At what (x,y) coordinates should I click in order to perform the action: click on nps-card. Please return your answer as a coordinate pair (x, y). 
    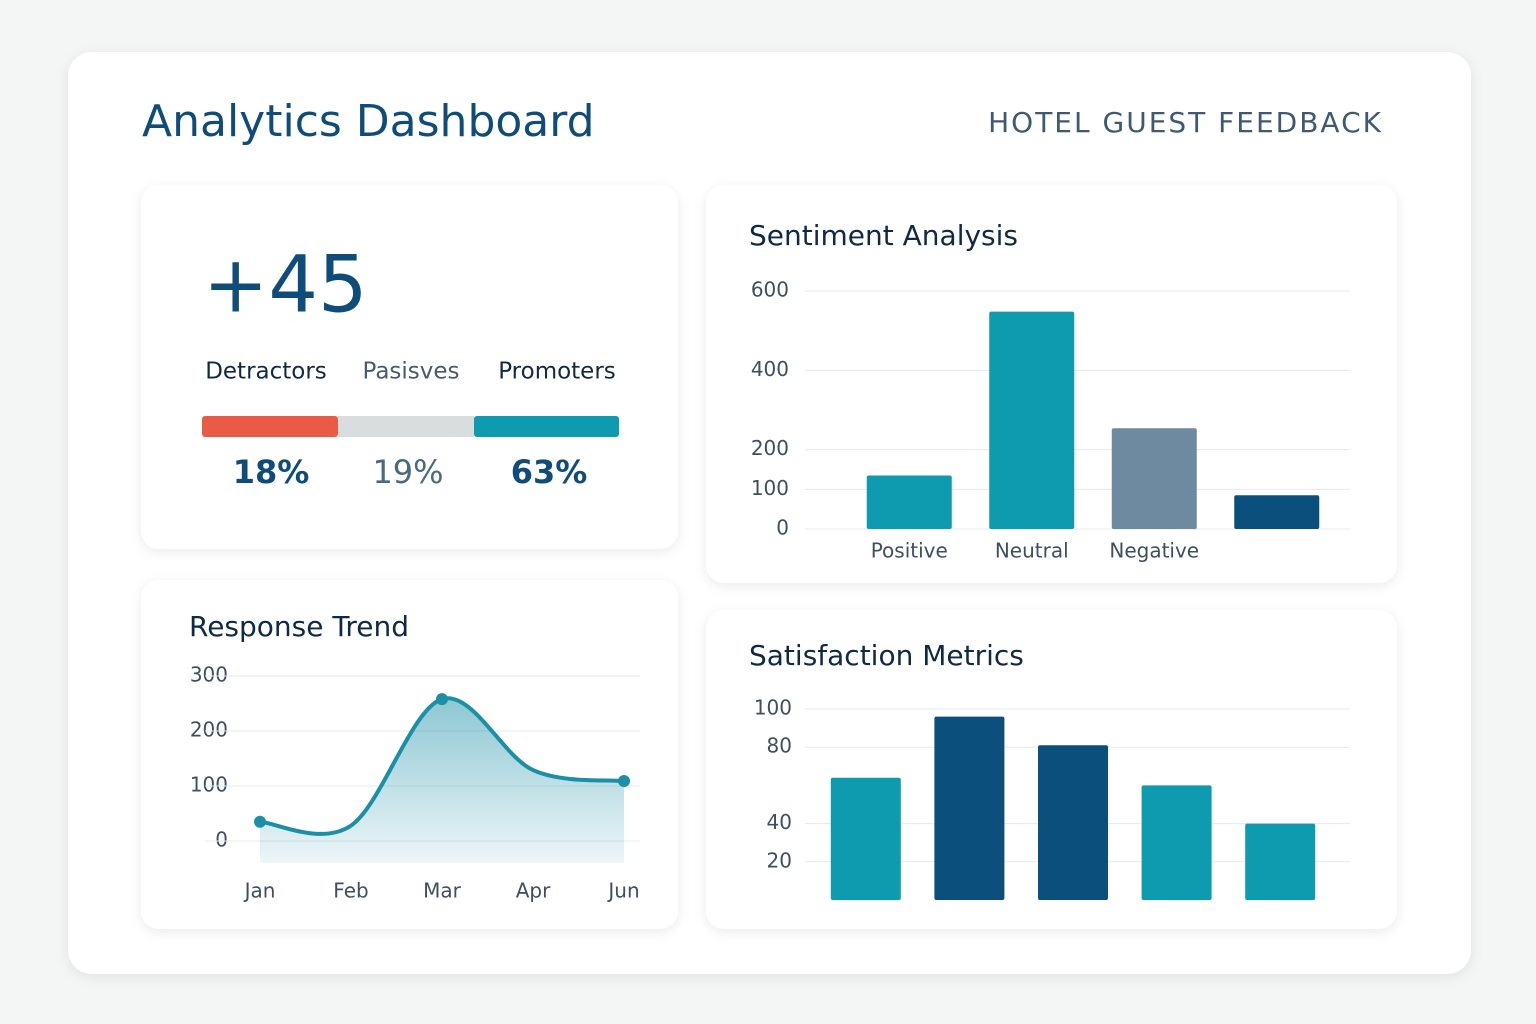
    Looking at the image, I should click on (409, 367).